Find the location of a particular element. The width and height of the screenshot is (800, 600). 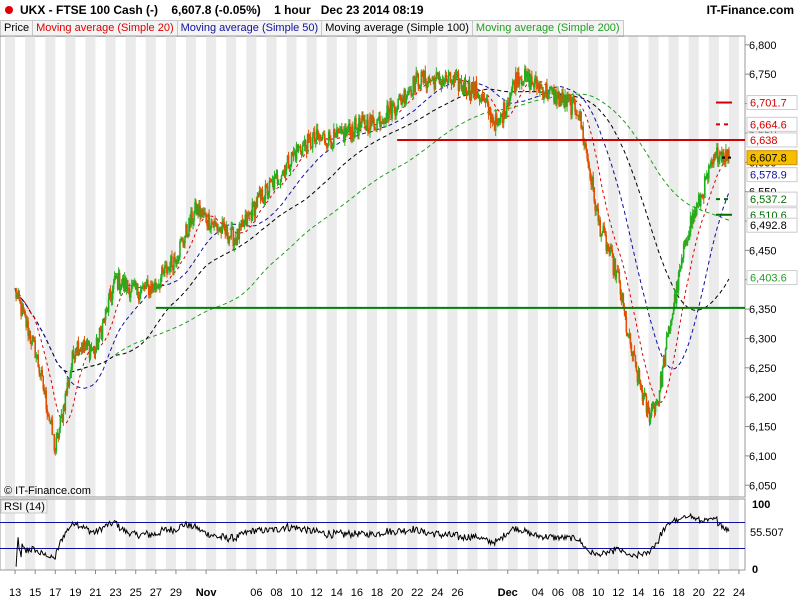

x-tick-label: 17 is located at coordinates (55, 593).